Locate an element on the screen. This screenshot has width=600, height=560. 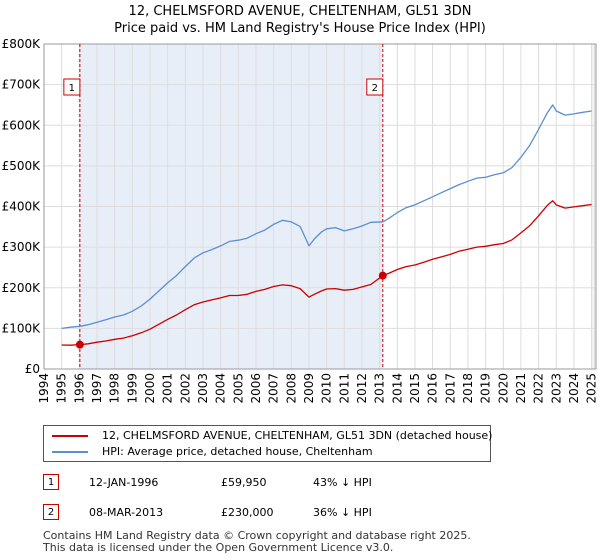
x-tick-label: 2020 is located at coordinates (503, 388).